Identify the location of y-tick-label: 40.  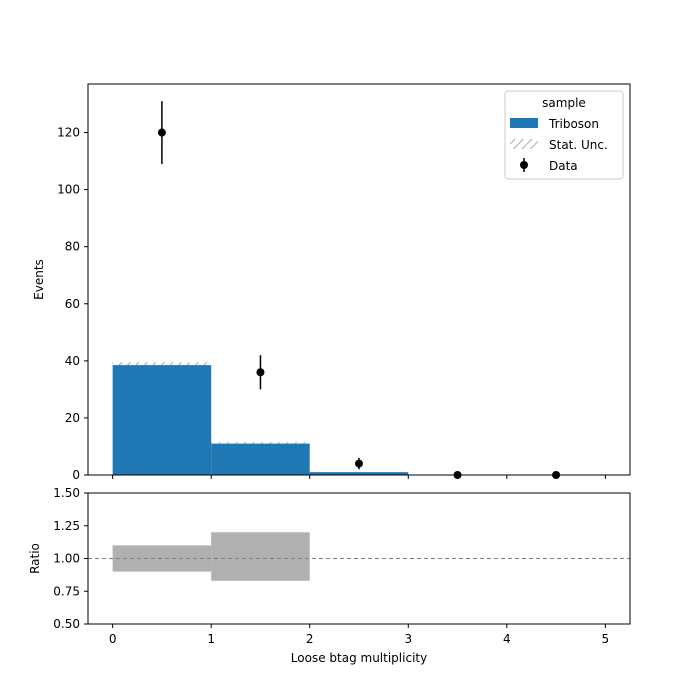
(72, 361).